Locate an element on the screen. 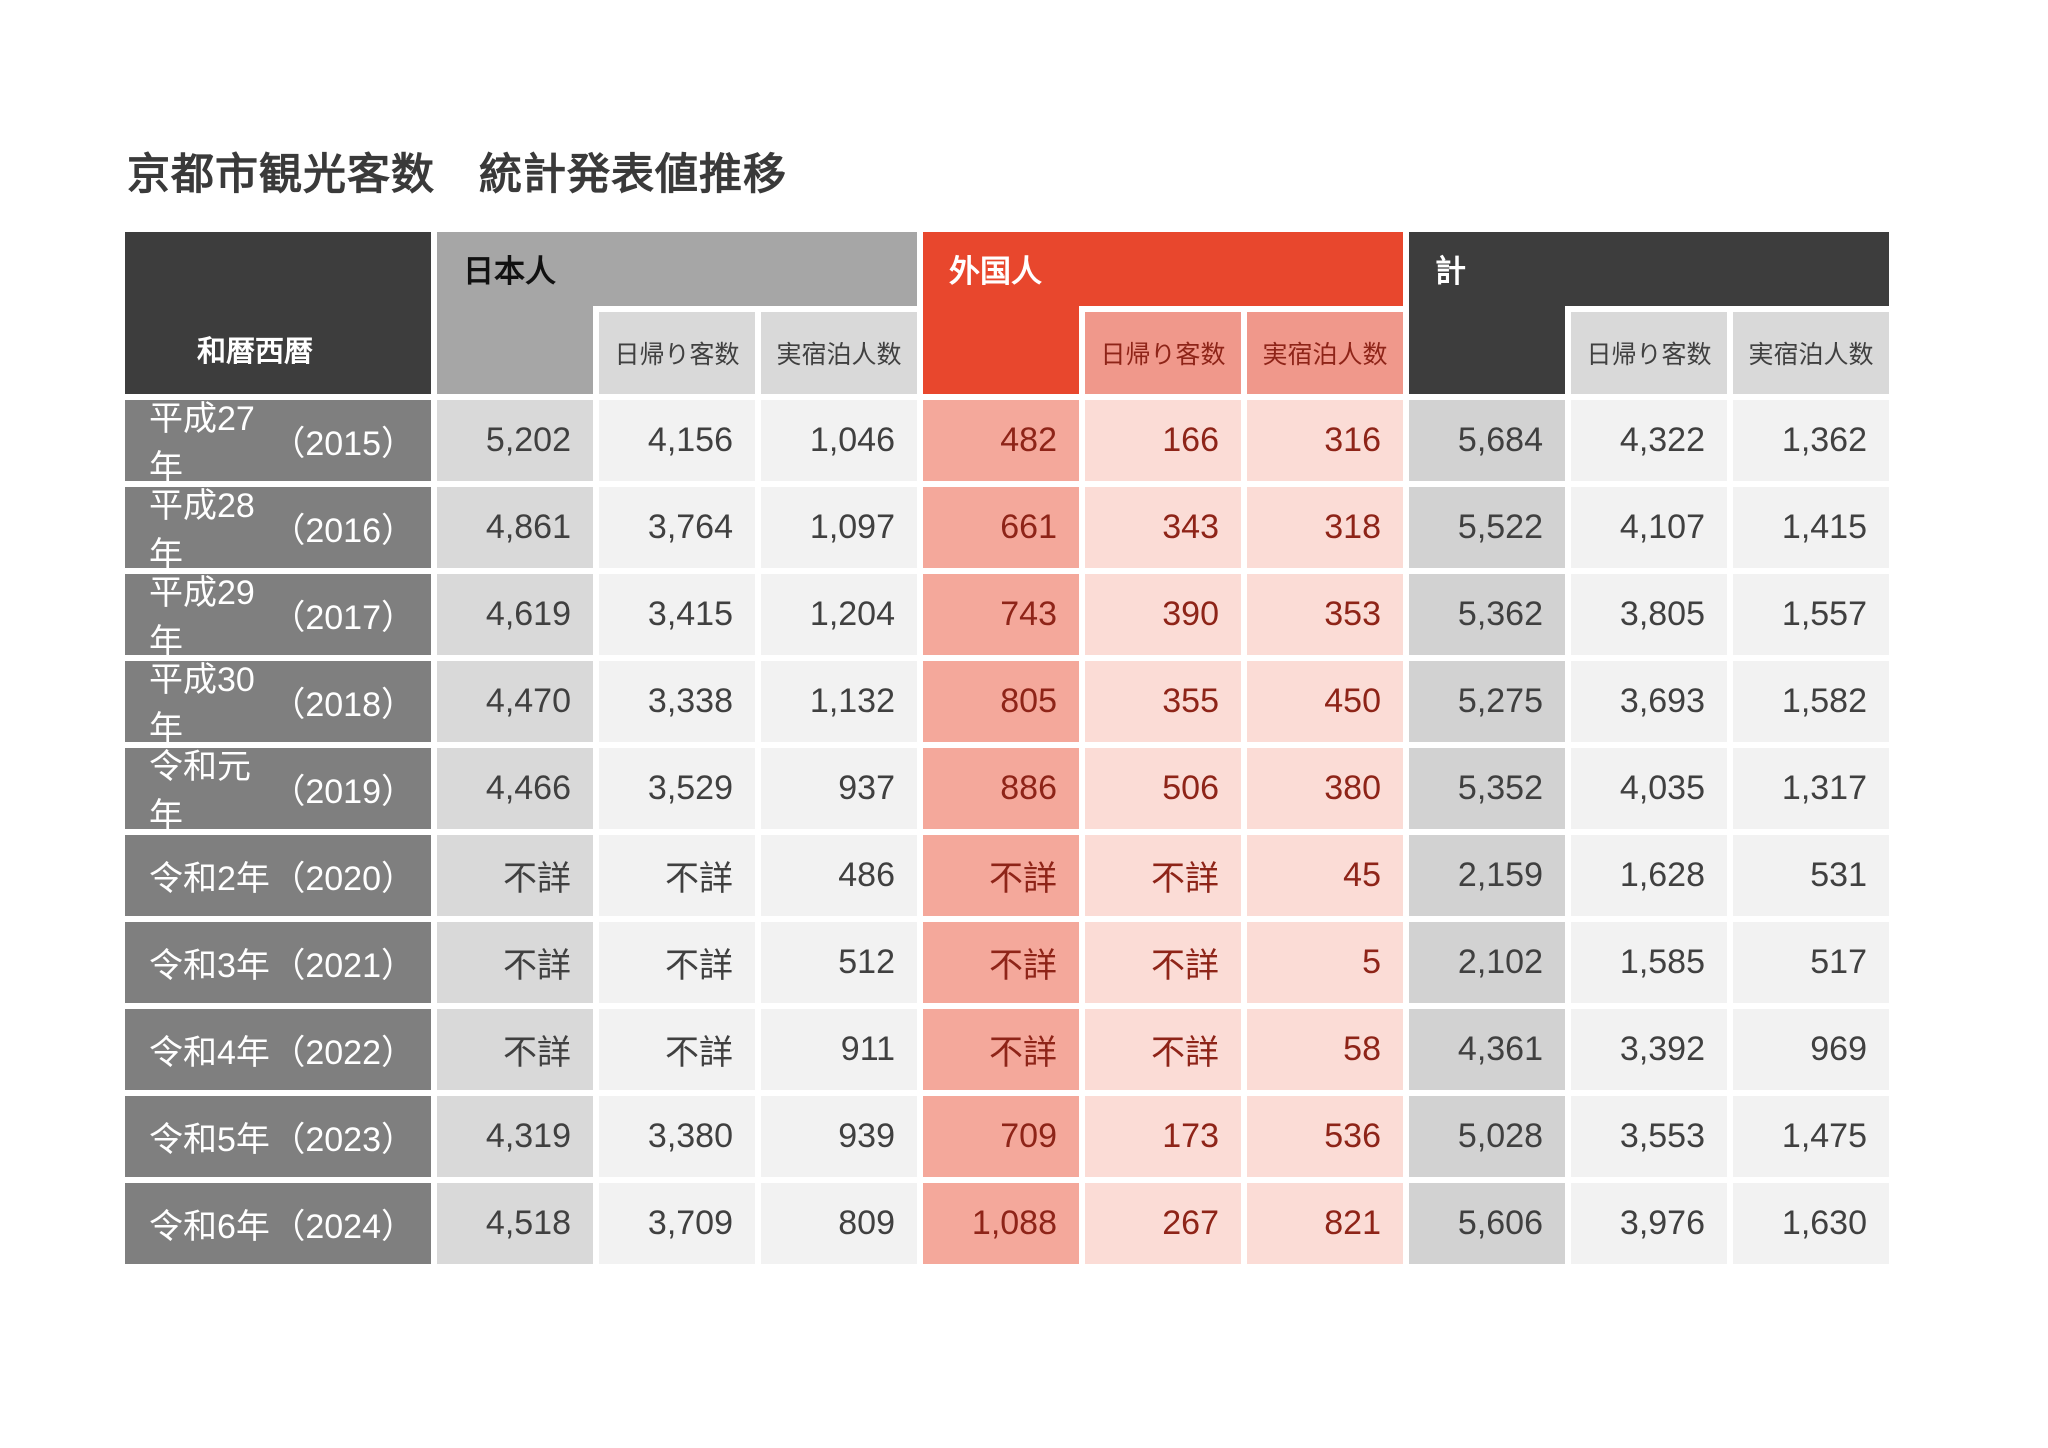 This screenshot has height=1448, width=2048. group-header-japanese: 日本人 is located at coordinates (677, 268).